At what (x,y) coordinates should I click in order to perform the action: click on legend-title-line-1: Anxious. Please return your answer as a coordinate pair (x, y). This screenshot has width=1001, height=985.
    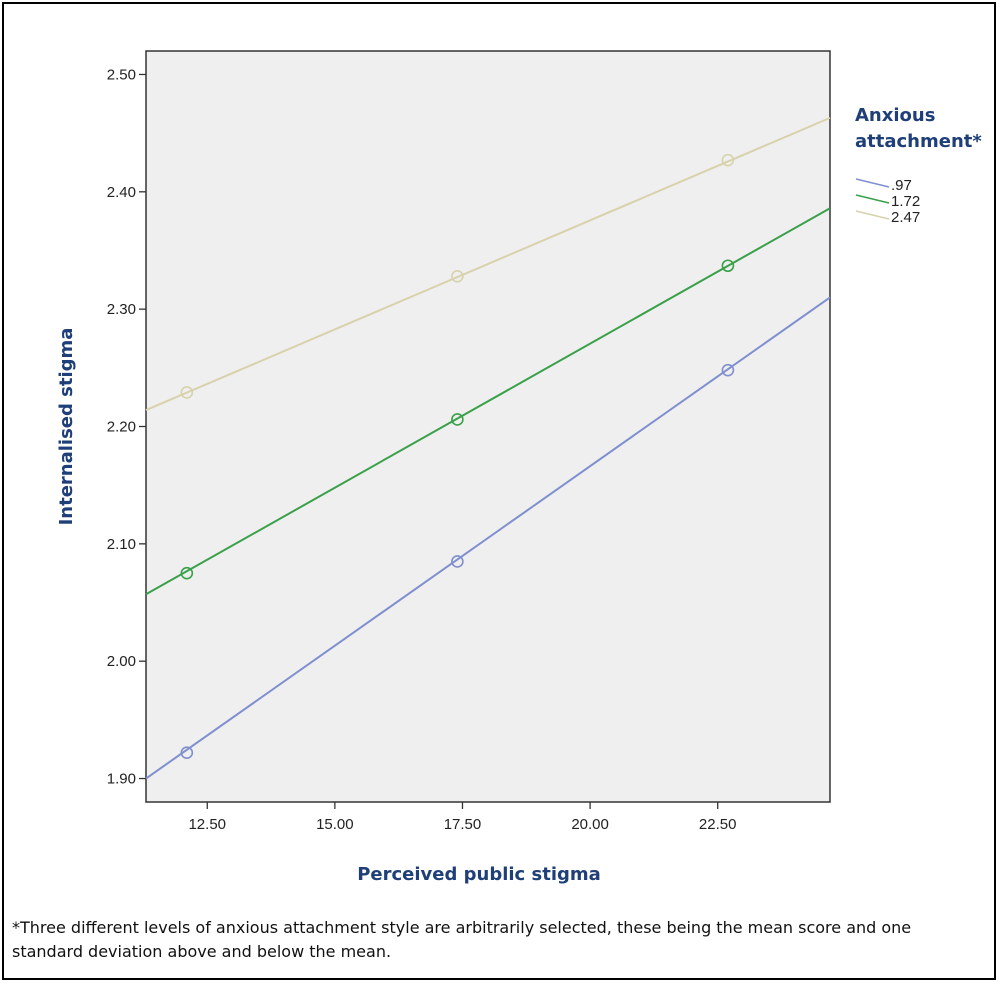
    Looking at the image, I should click on (895, 115).